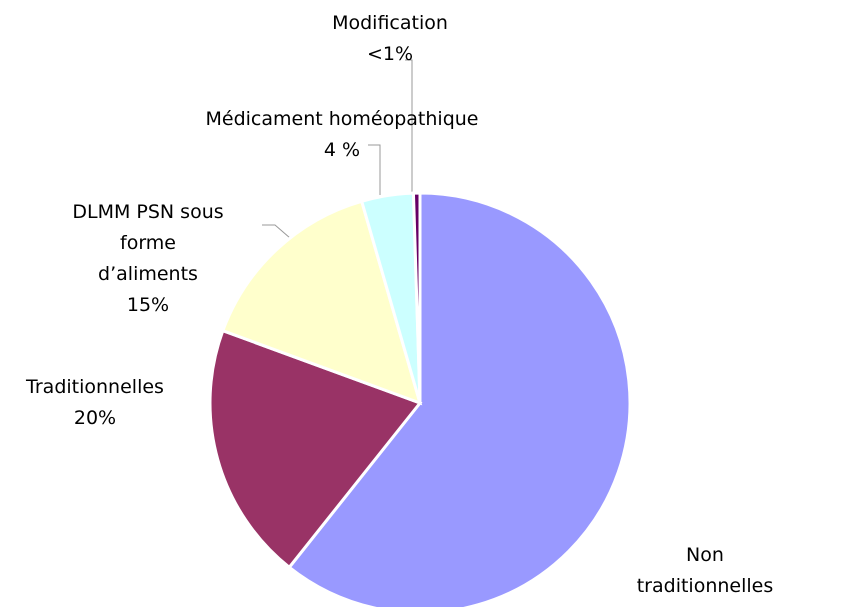 The width and height of the screenshot is (845, 607). I want to click on category-label: Modification, so click(390, 23).